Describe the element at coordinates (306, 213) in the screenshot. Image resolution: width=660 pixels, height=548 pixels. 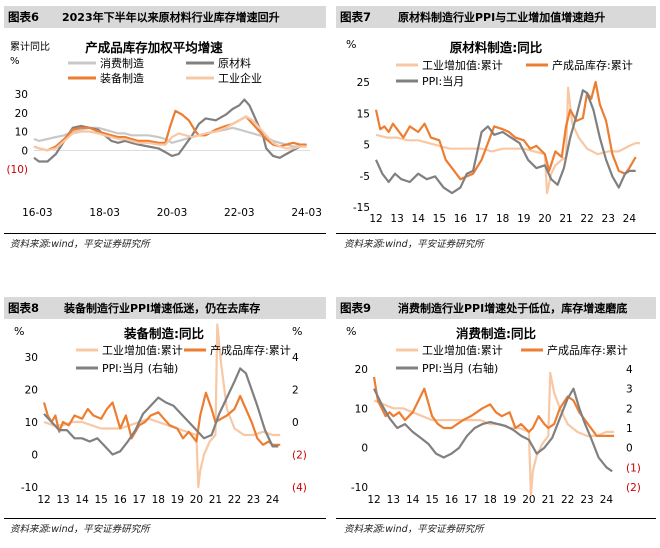
I see `x-tick-label: 24-03` at that location.